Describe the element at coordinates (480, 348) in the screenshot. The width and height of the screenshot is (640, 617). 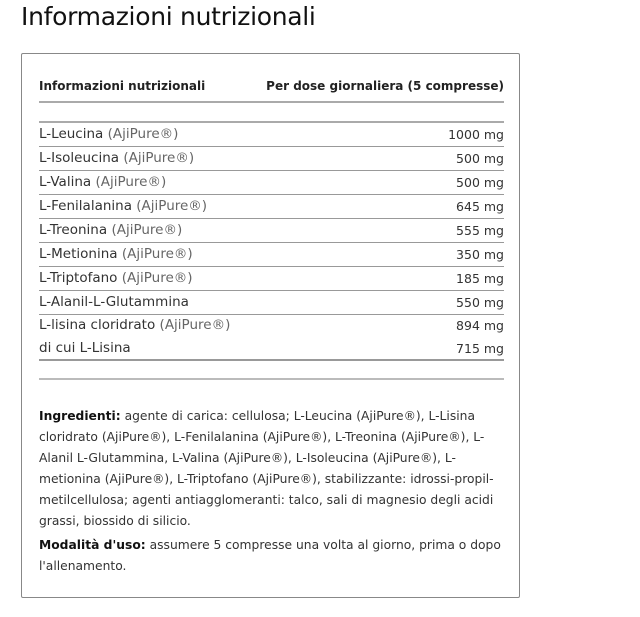
I see `sub-nutrient-value: 715 mg` at that location.